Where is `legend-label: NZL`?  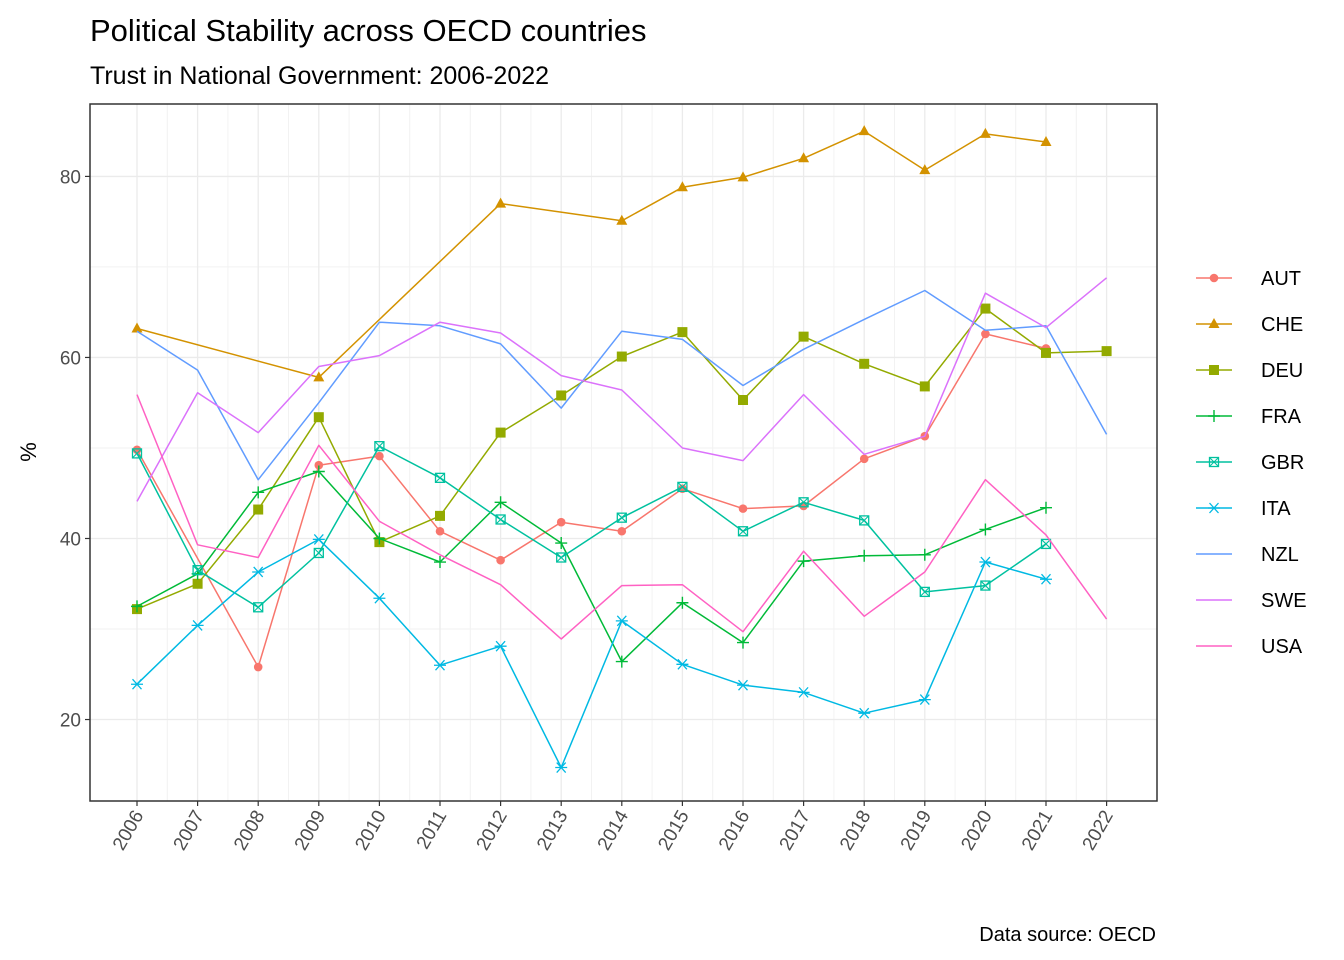
legend-label: NZL is located at coordinates (1280, 555).